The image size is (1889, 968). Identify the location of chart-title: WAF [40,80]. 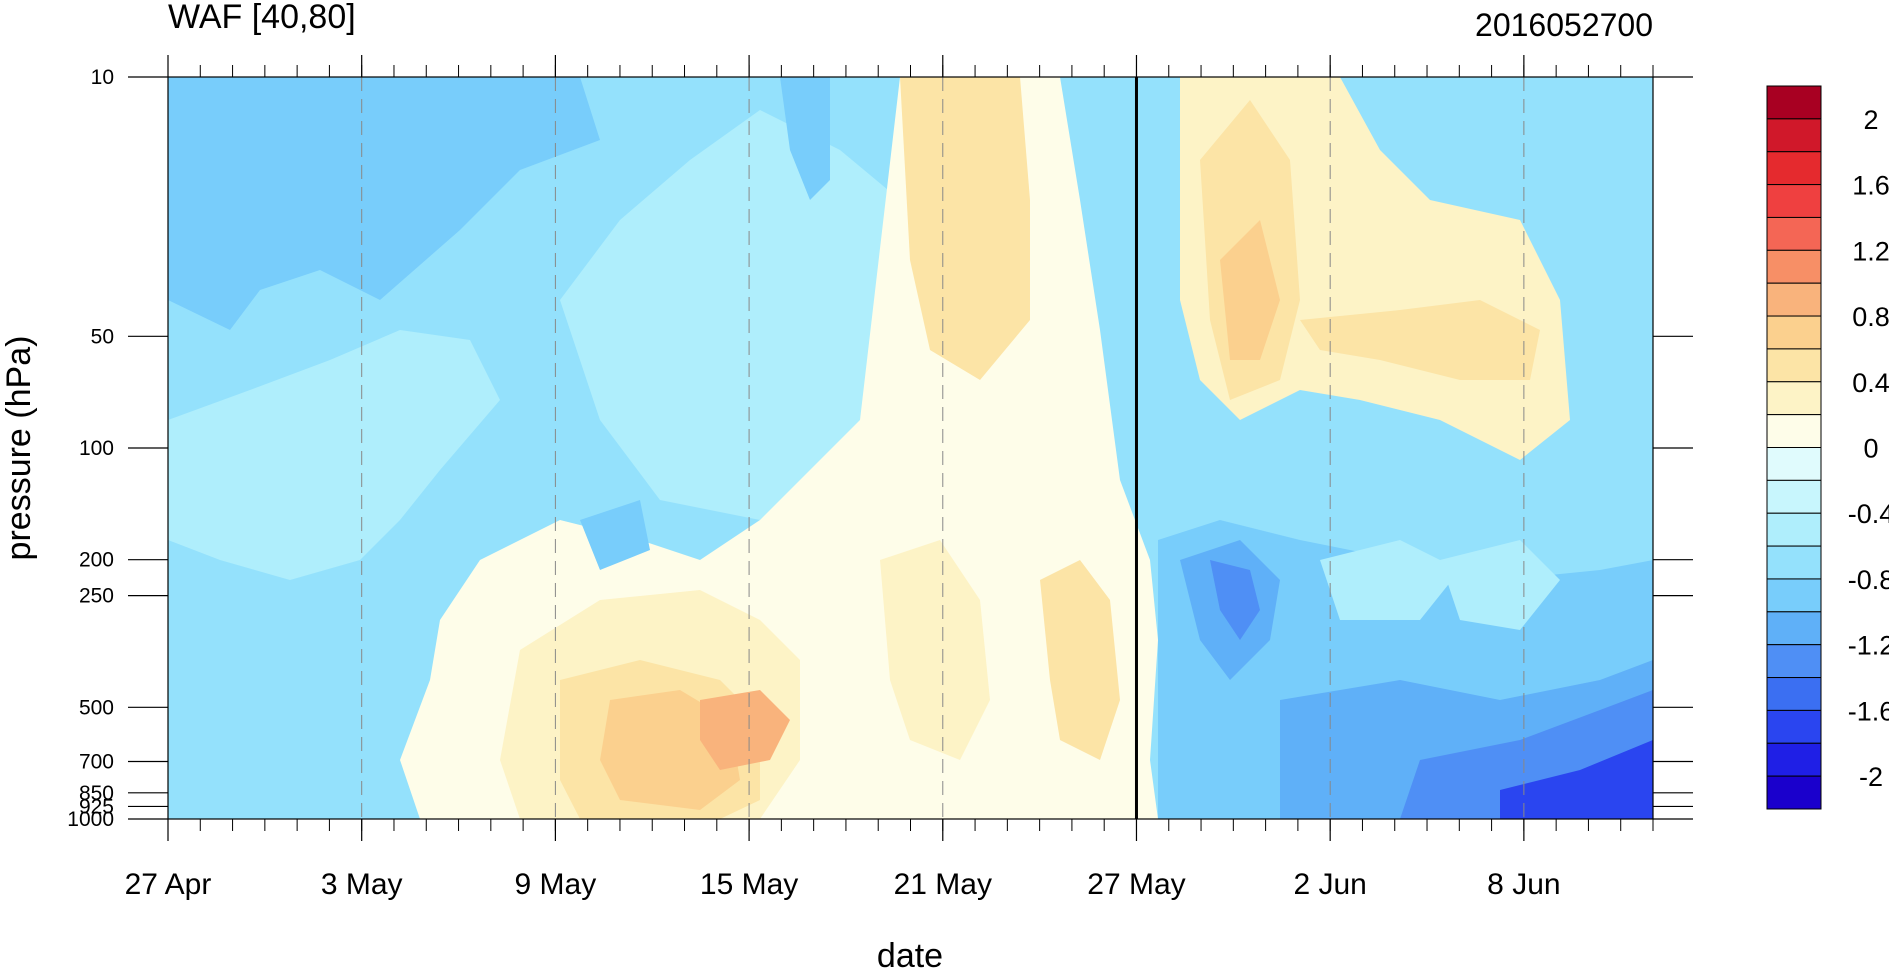
(262, 18).